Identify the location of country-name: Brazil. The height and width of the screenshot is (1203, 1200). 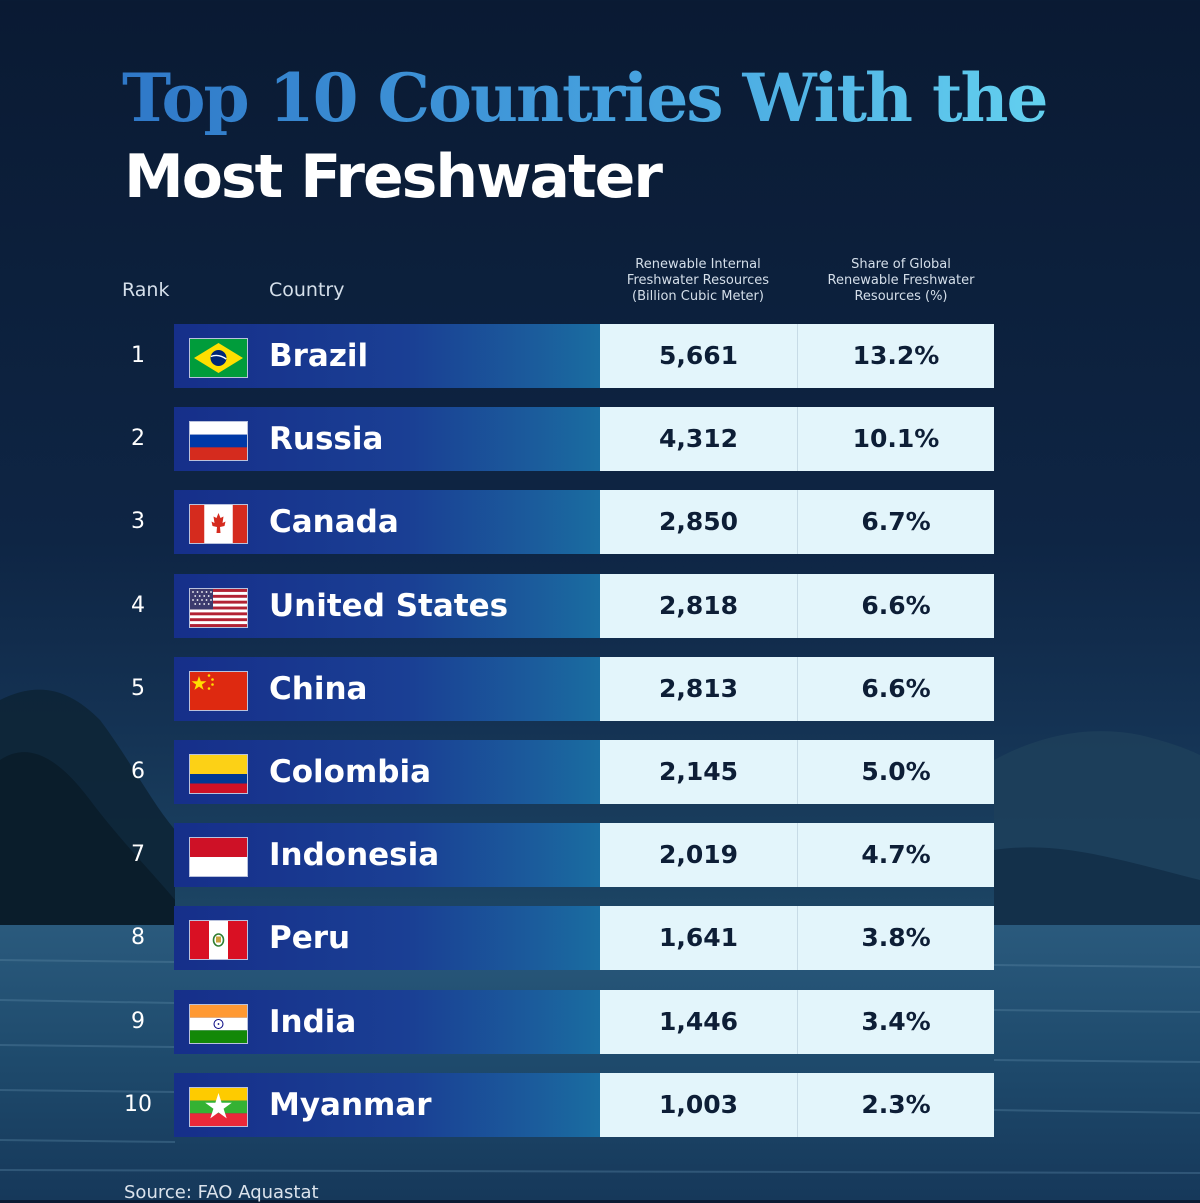
(319, 356).